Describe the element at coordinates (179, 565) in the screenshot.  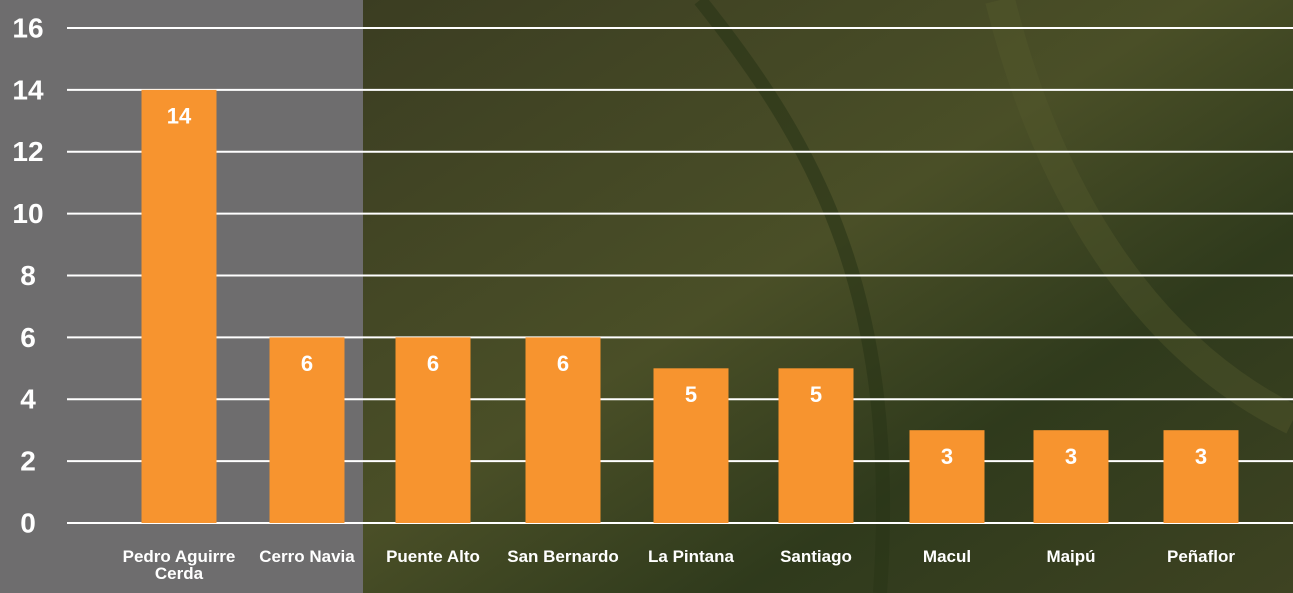
I see `x-tick-label: Pedro Aguirre Cerda` at that location.